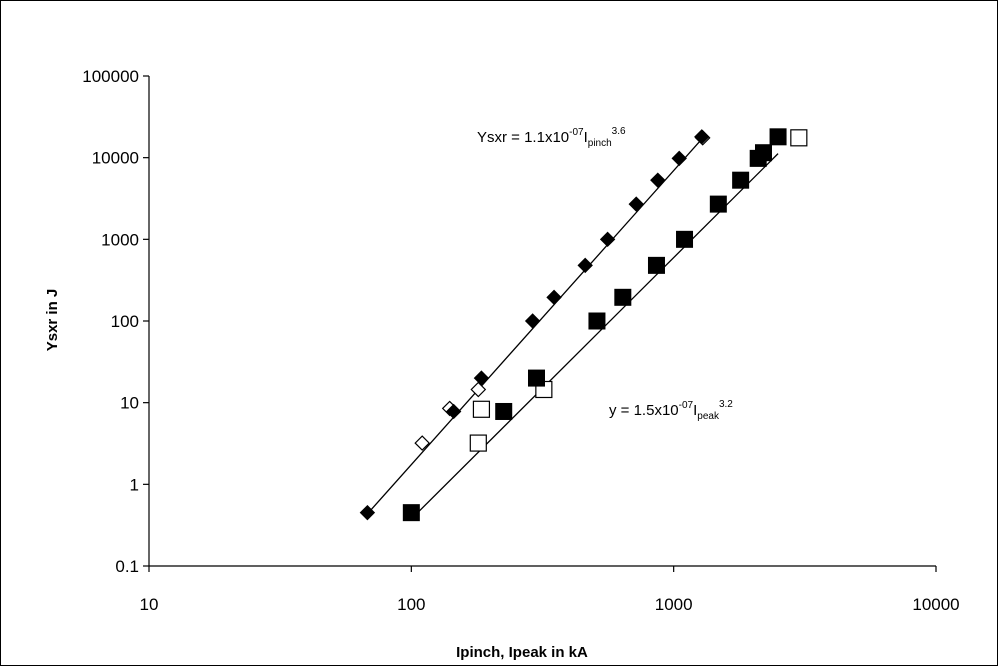 The width and height of the screenshot is (998, 667). I want to click on x-tick-label: 100, so click(411, 604).